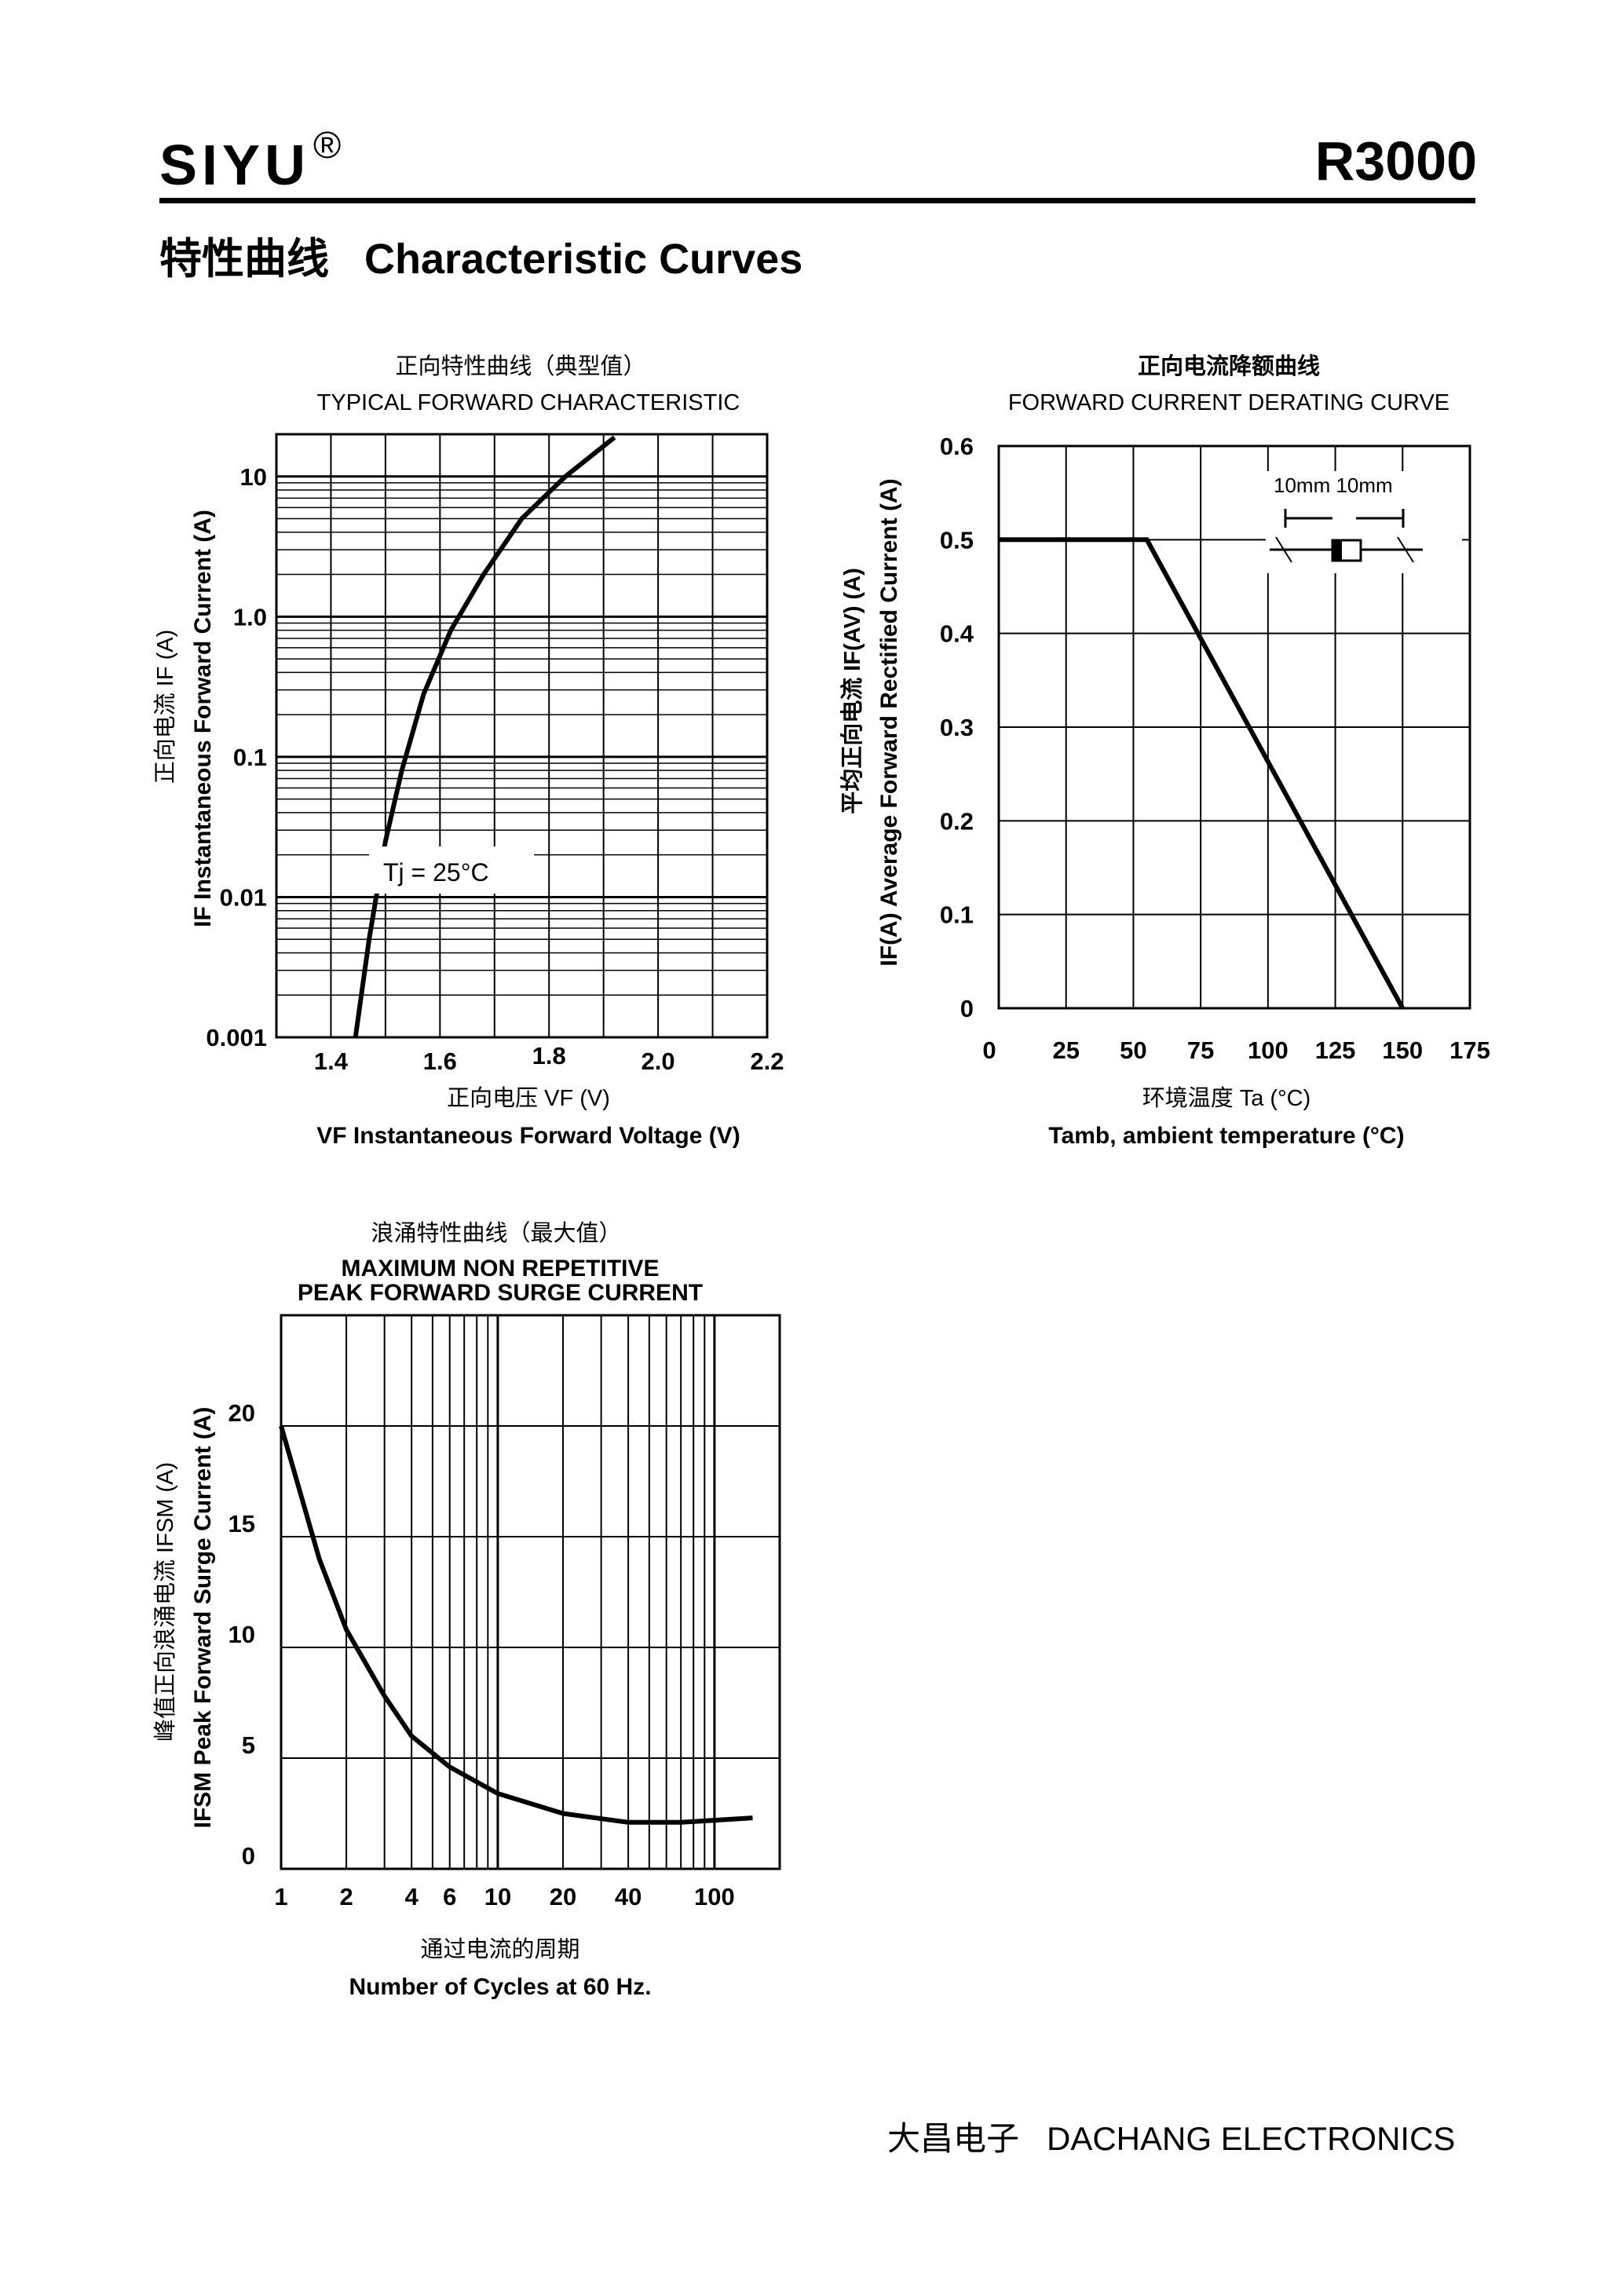 Image resolution: width=1623 pixels, height=2296 pixels. I want to click on forward-y-tick: 10, so click(253, 477).